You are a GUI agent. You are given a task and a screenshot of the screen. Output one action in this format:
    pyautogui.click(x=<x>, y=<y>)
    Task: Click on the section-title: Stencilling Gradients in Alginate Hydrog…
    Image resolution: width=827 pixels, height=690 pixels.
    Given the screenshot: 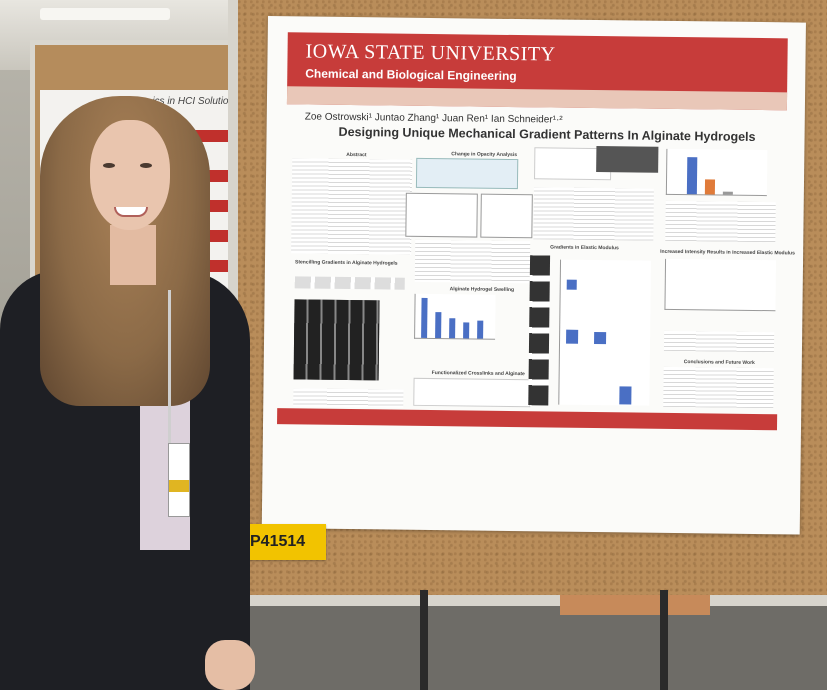 What is the action you would take?
    pyautogui.click(x=346, y=263)
    